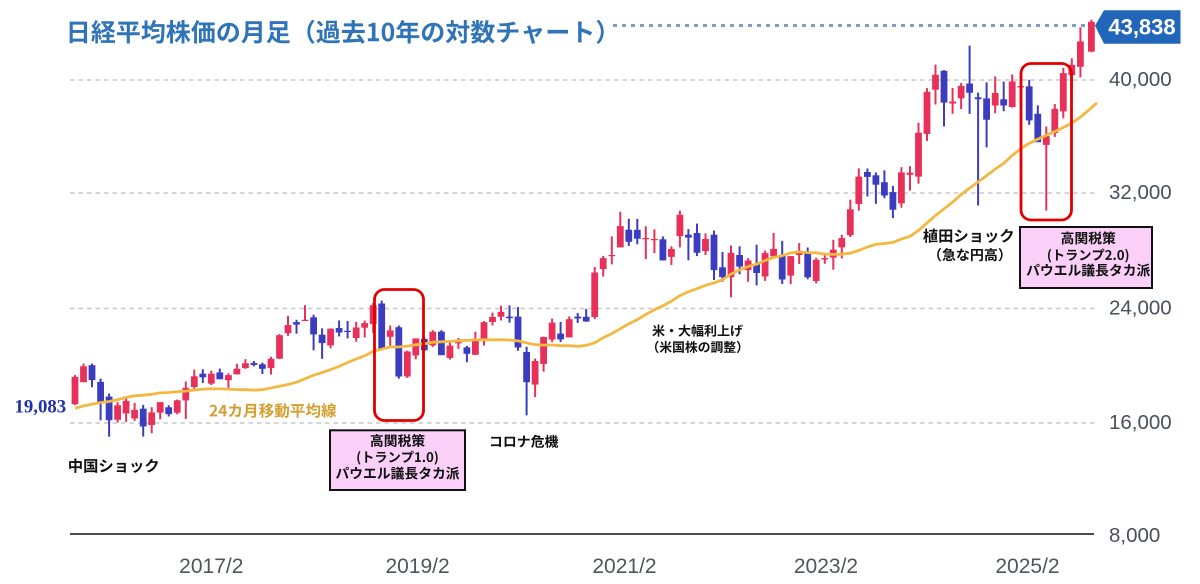 Image resolution: width=1200 pixels, height=584 pixels. Describe the element at coordinates (624, 566) in the screenshot. I see `svg-text: 2021/2` at that location.